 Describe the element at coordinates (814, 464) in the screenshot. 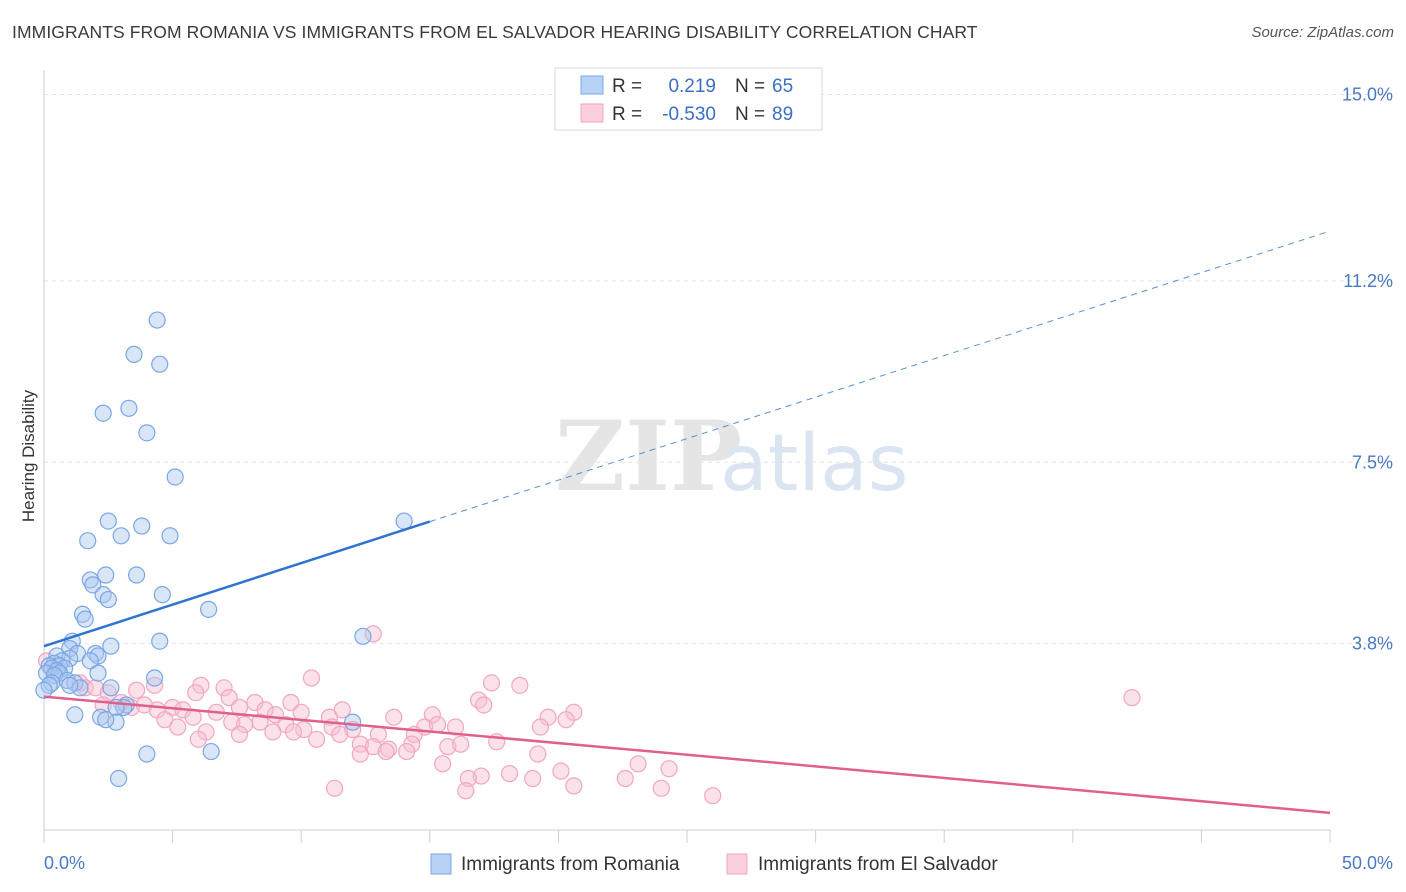

I see `watermark-atlas: atlas` at that location.